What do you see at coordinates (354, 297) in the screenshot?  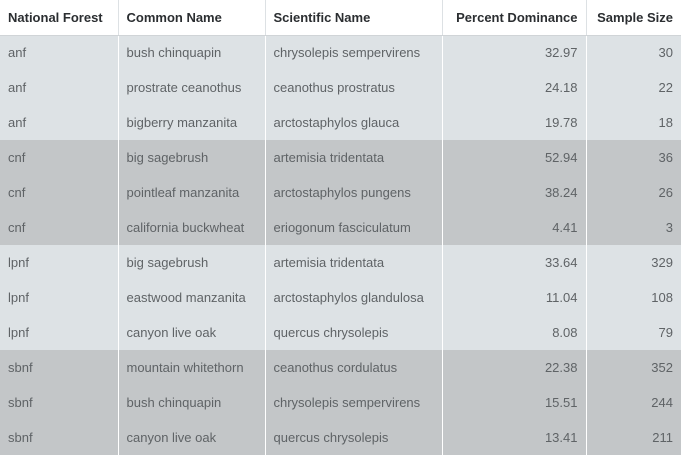 I see `cell-scientific-name: arctostaphylos glandulosa` at bounding box center [354, 297].